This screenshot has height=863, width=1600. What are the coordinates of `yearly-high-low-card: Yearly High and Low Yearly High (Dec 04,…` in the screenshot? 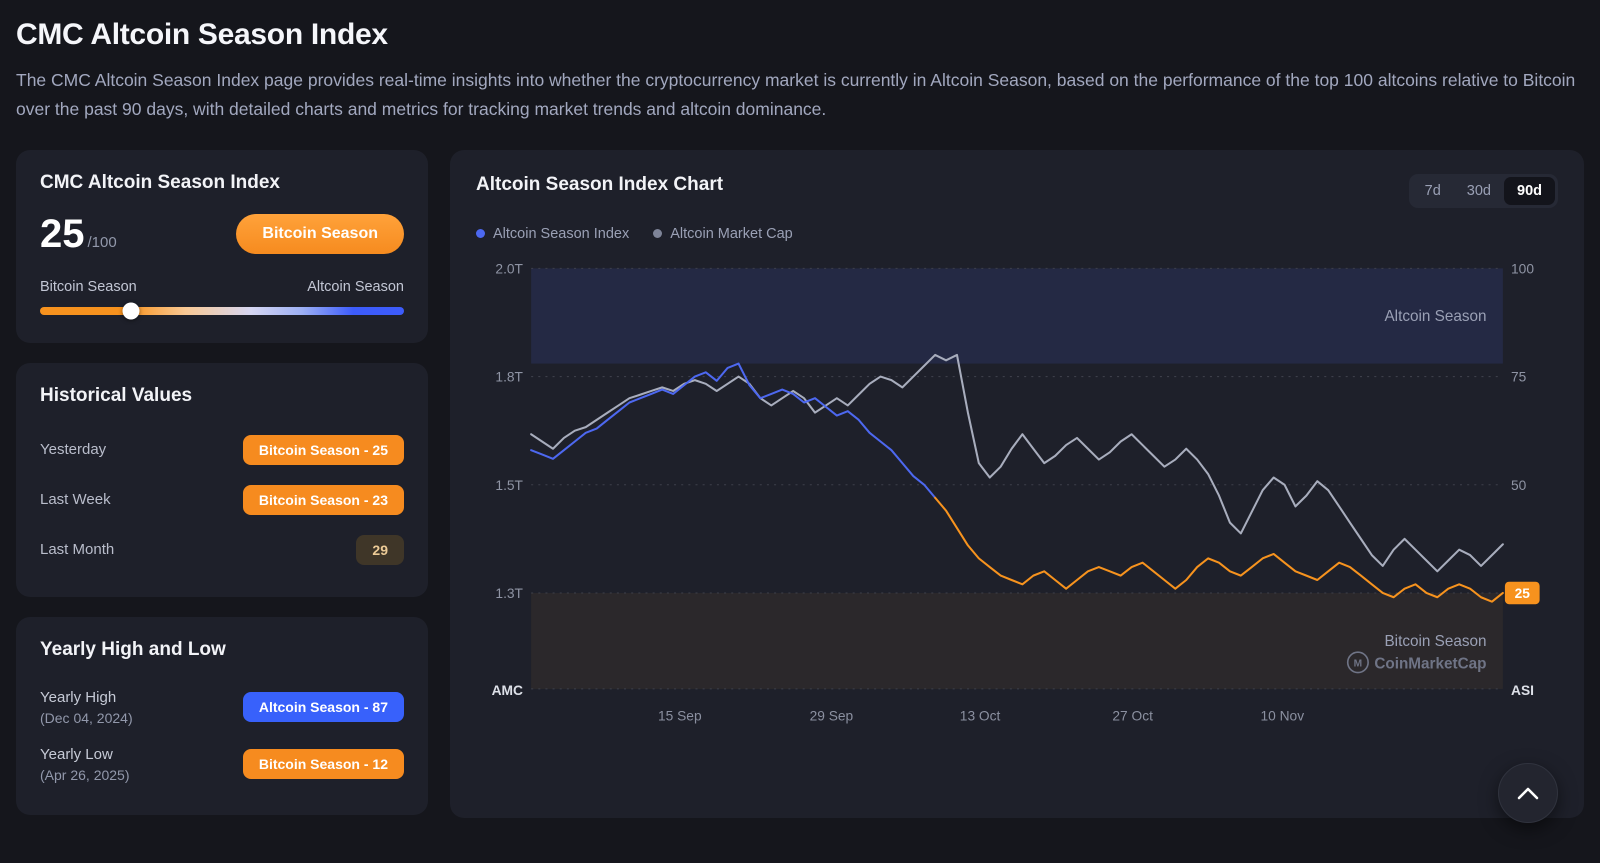 It's located at (222, 715).